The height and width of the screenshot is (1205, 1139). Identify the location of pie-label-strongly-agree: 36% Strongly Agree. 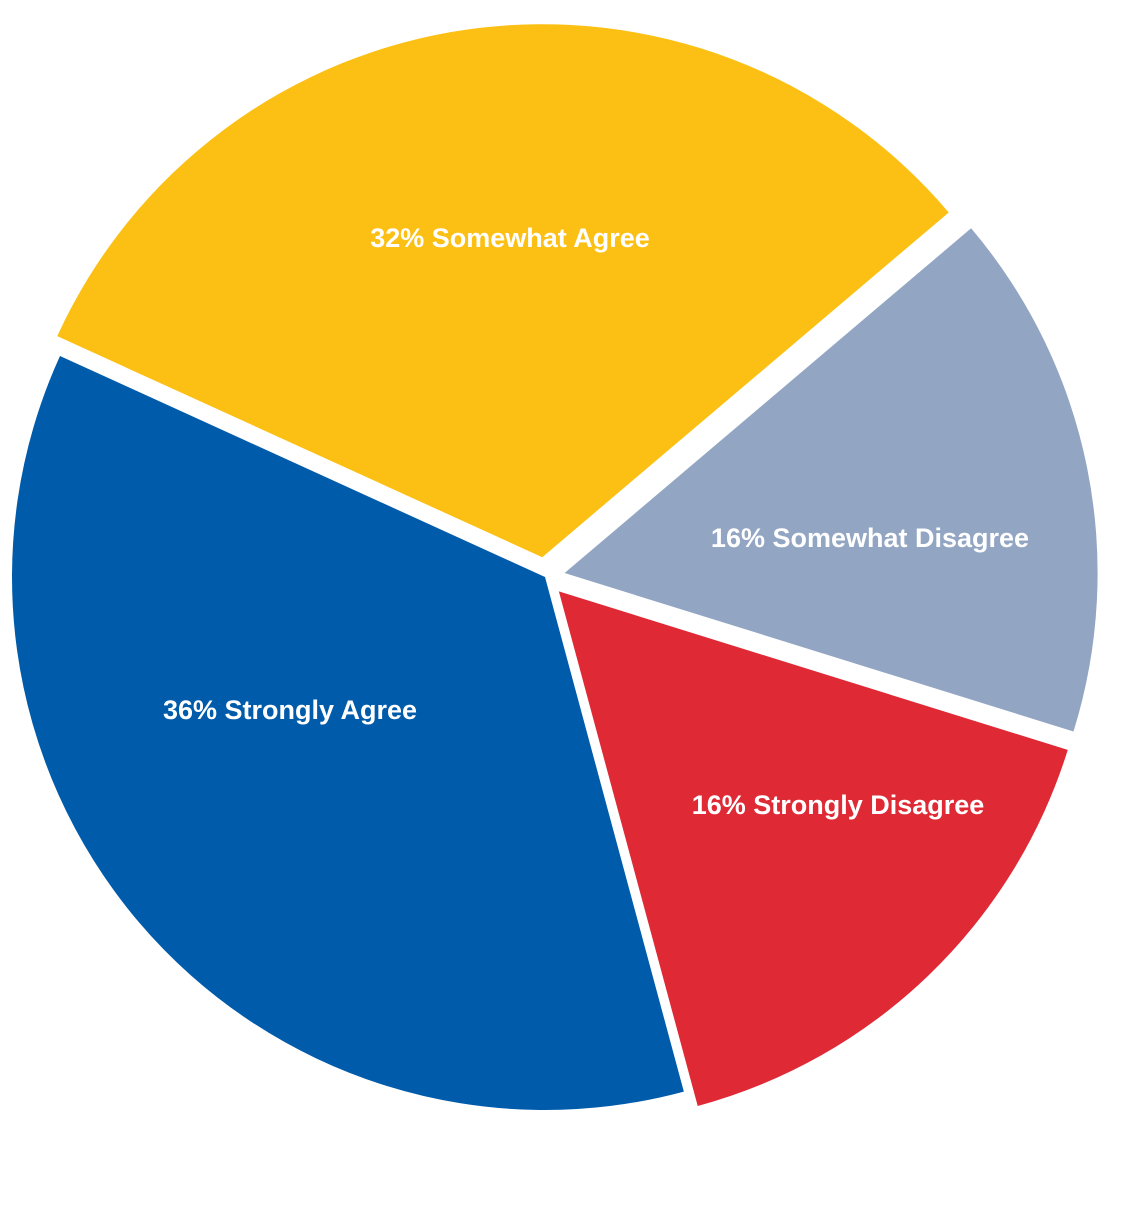
(290, 710).